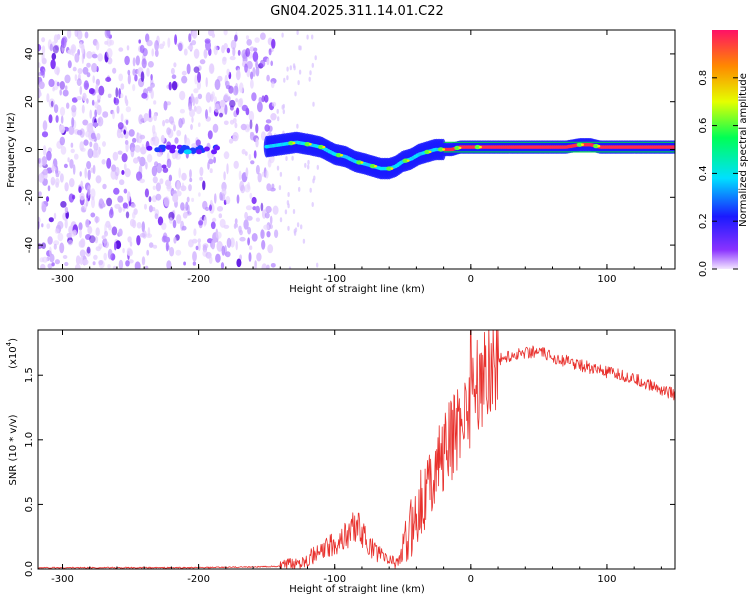 The width and height of the screenshot is (750, 600). Describe the element at coordinates (703, 269) in the screenshot. I see `colorbar-tick-label: 0.0` at that location.